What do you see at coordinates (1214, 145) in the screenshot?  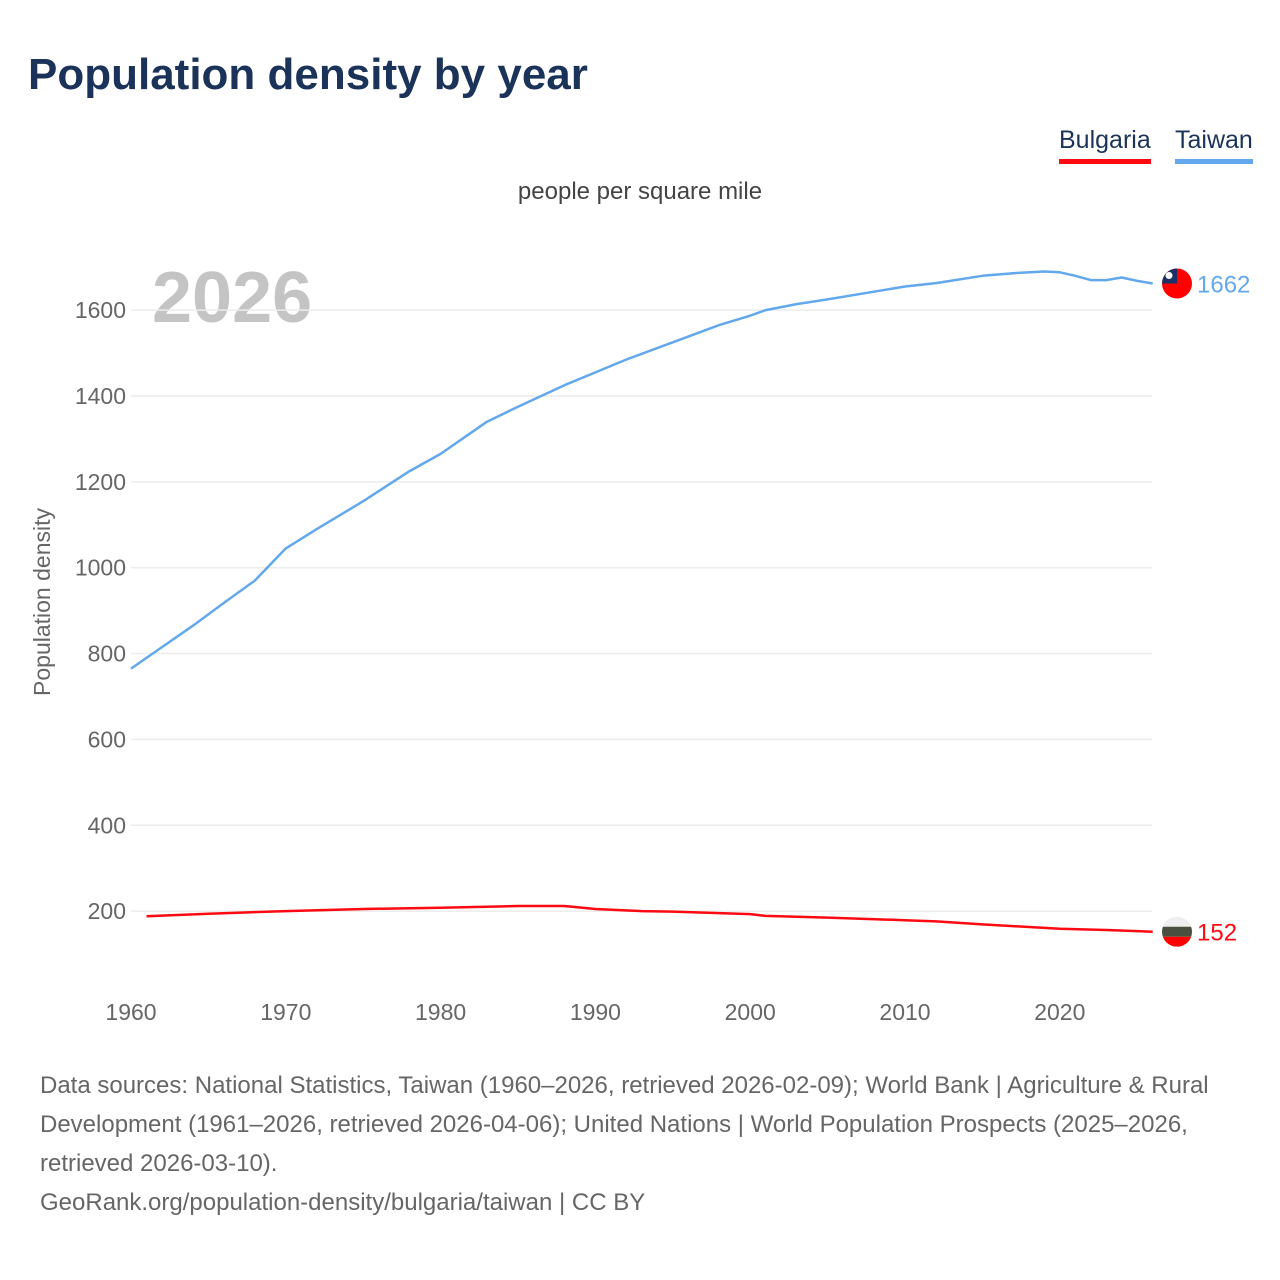 I see `legend-taiwan: Taiwan` at bounding box center [1214, 145].